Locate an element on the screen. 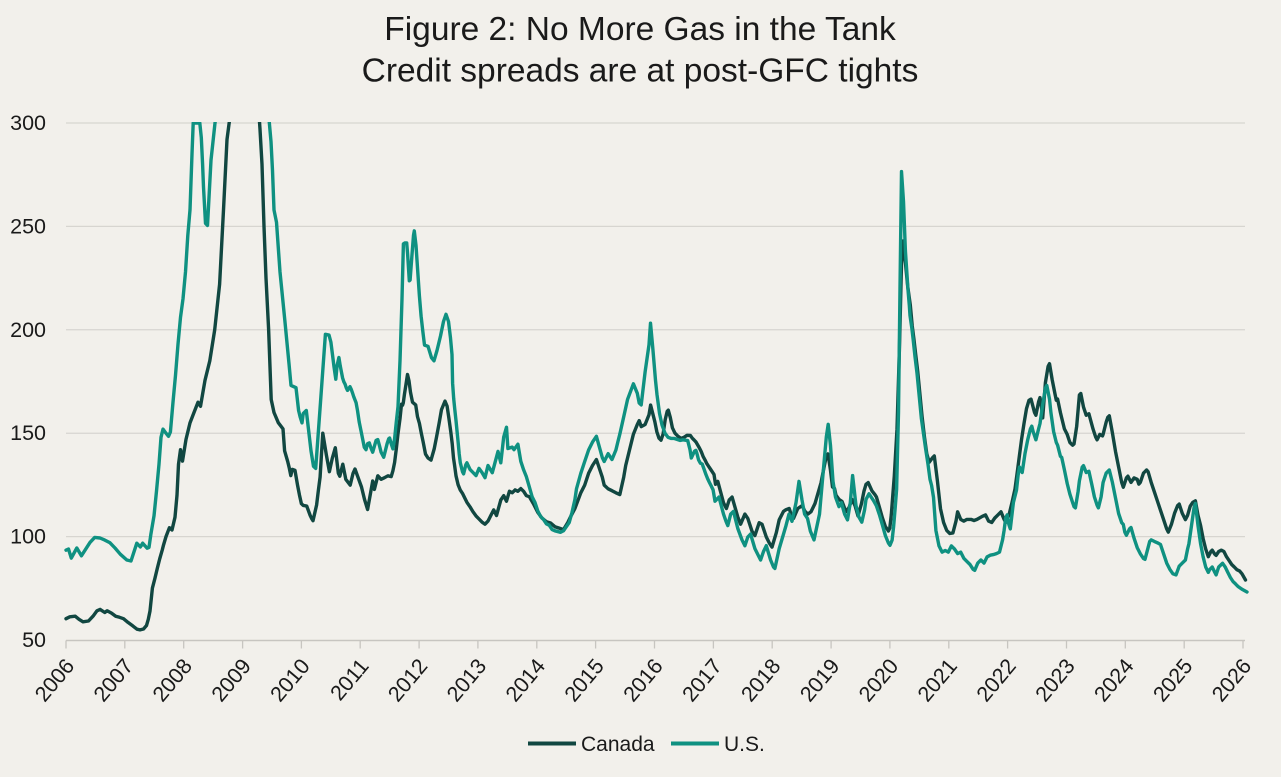 The width and height of the screenshot is (1281, 777). svg-text: 2021 is located at coordinates (937, 680).